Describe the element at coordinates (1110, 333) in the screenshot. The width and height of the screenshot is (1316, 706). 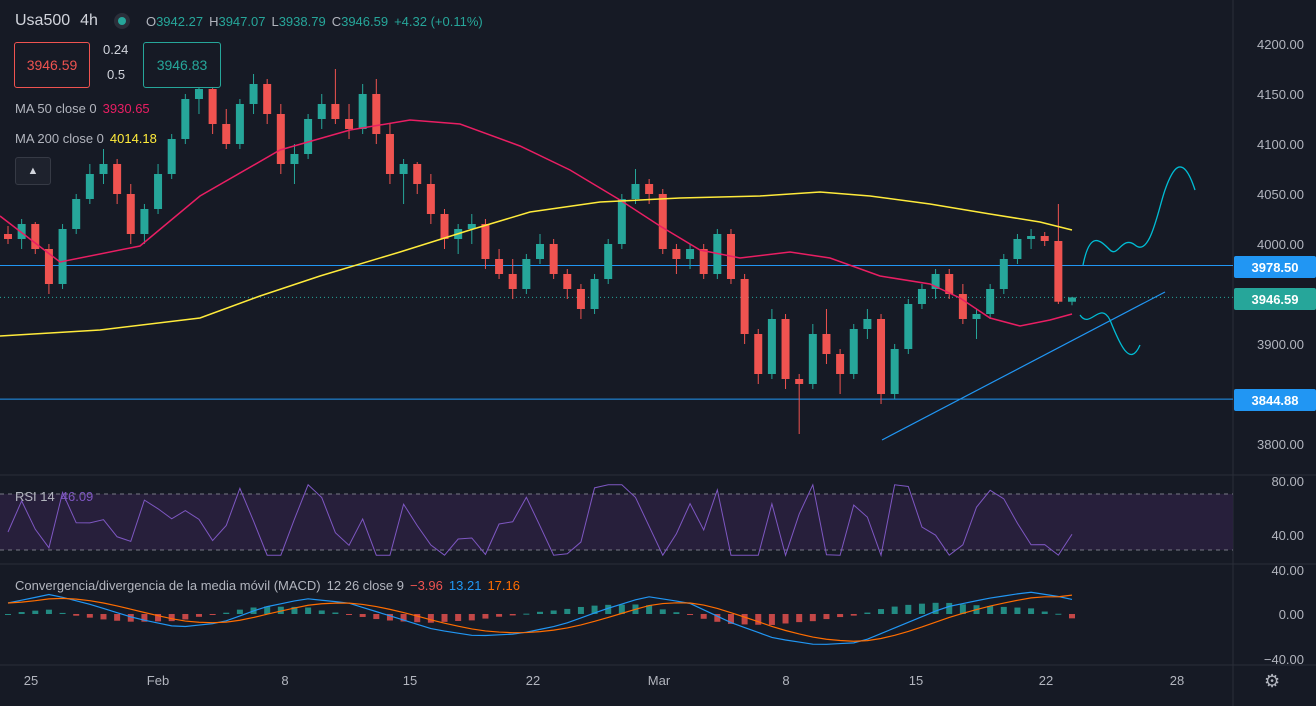
I see `projection-down` at that location.